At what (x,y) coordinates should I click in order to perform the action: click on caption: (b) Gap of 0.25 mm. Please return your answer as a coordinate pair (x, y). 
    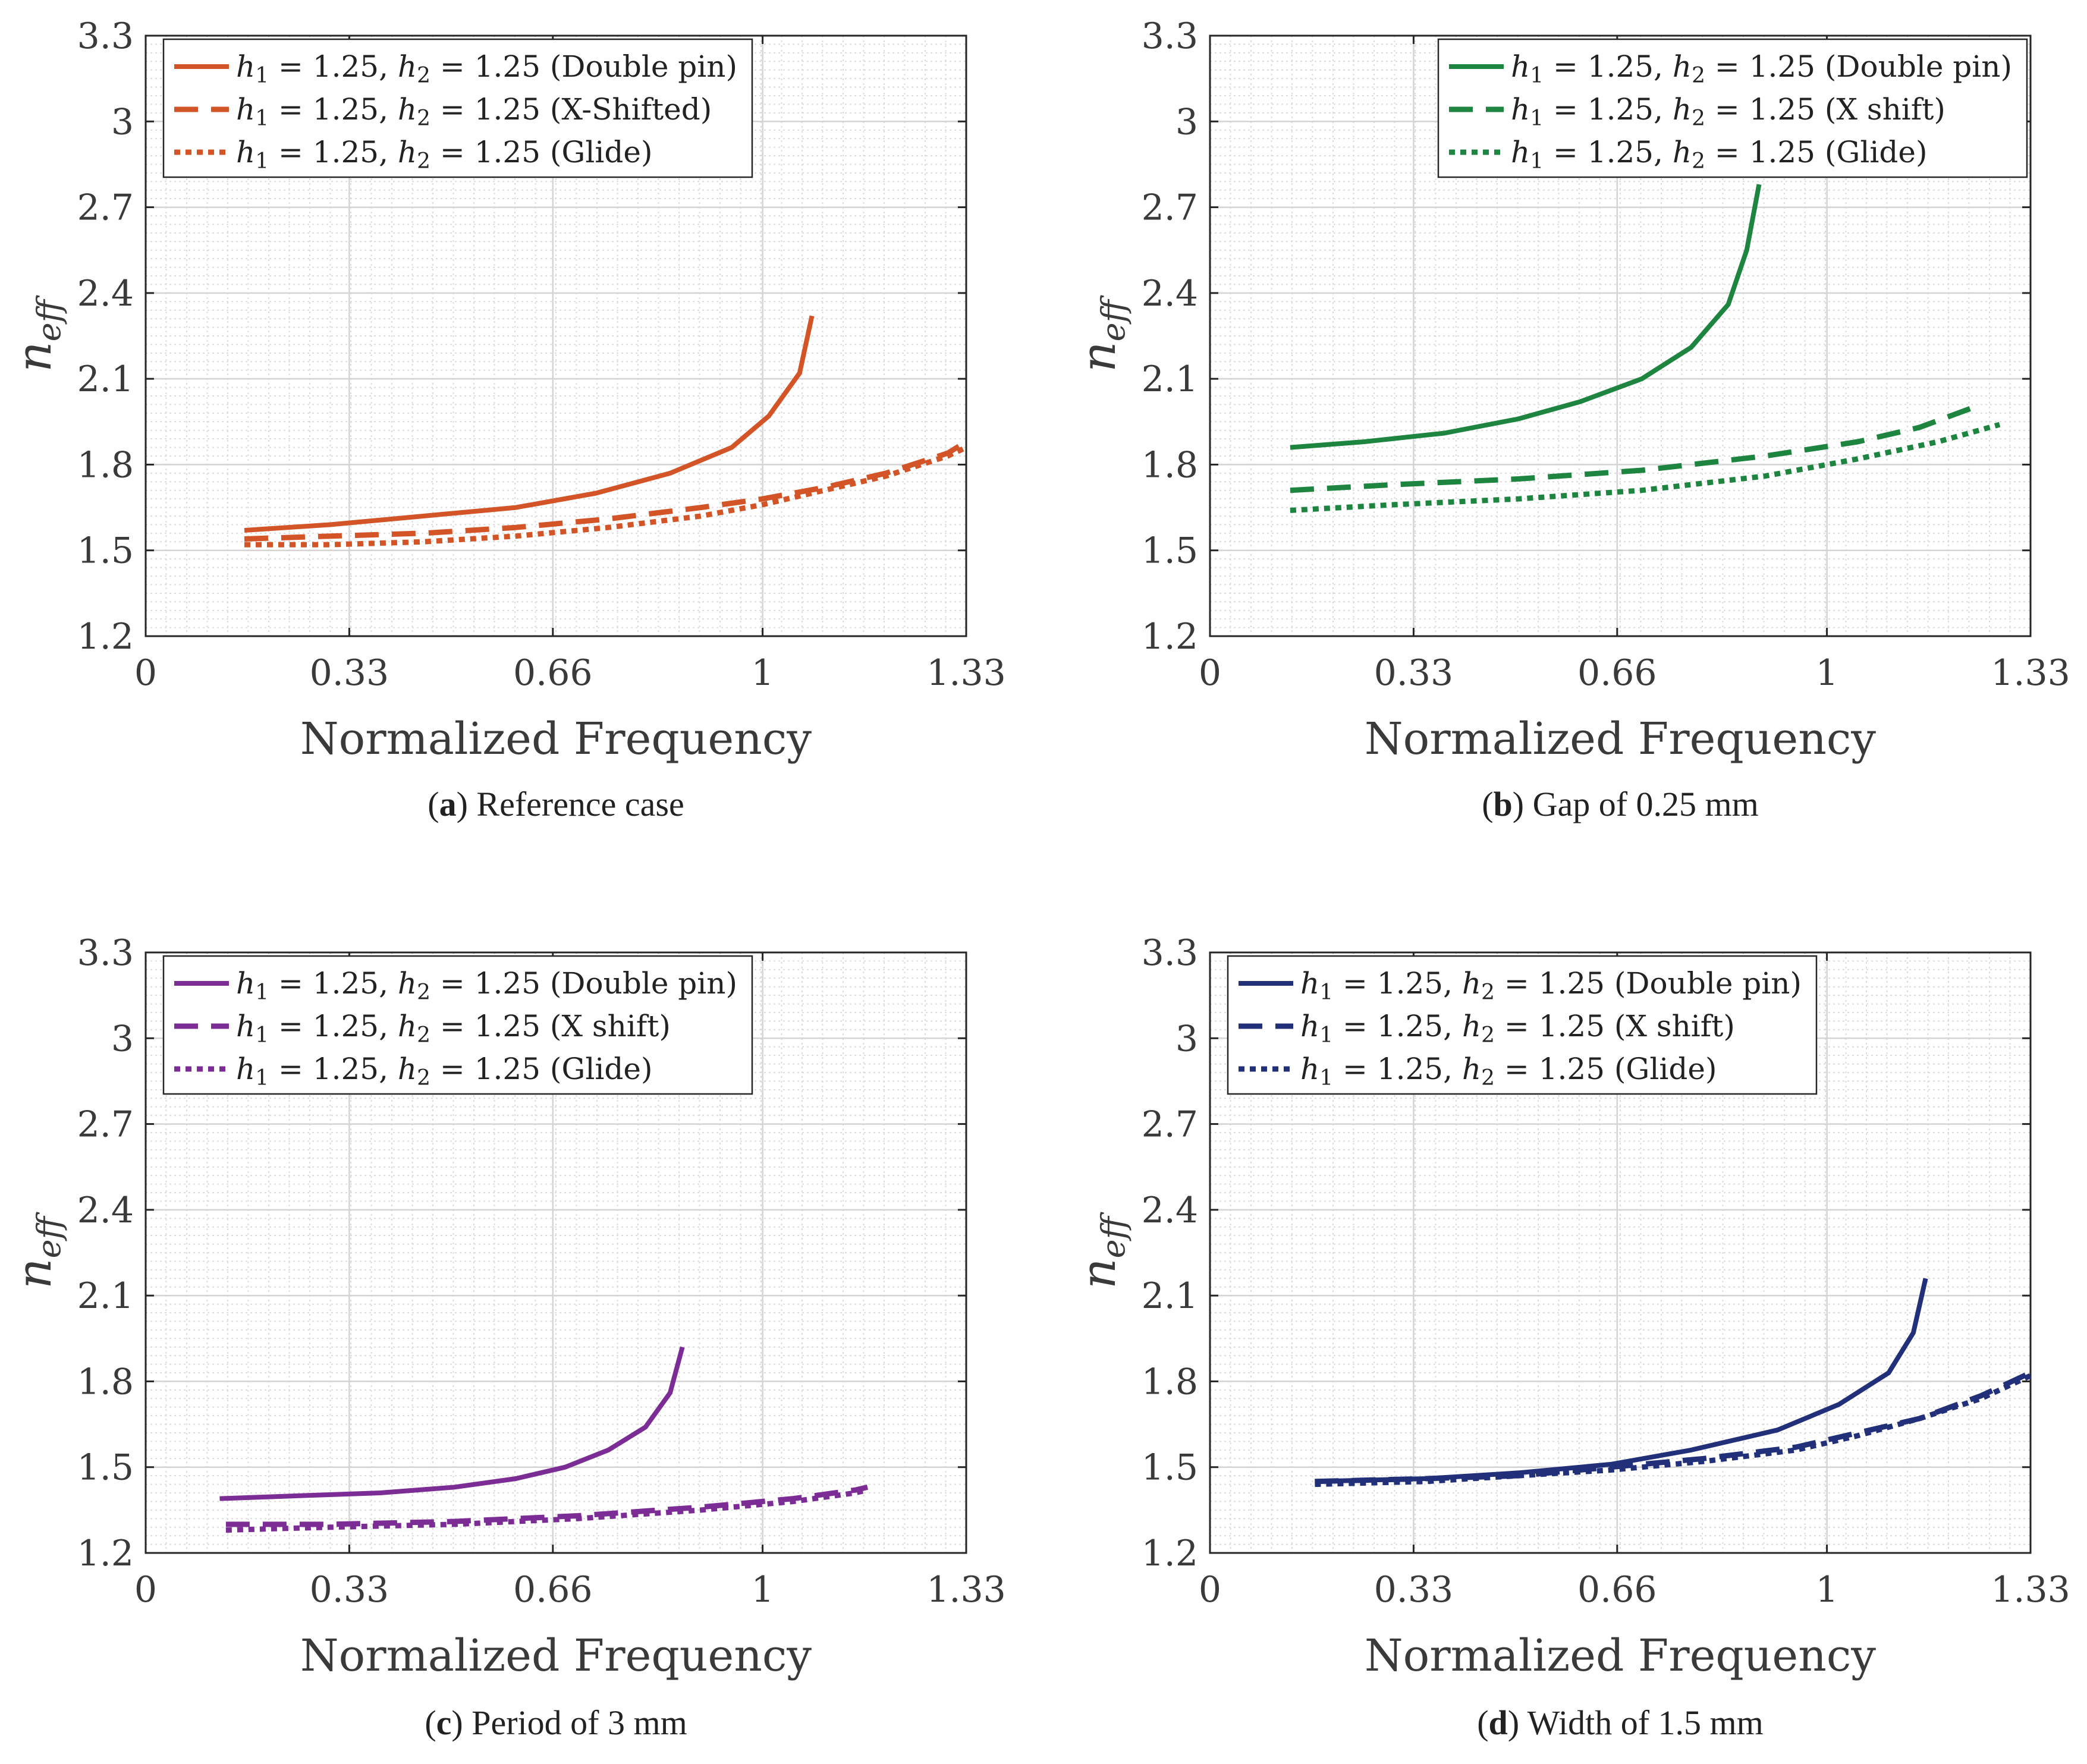
    Looking at the image, I should click on (1620, 804).